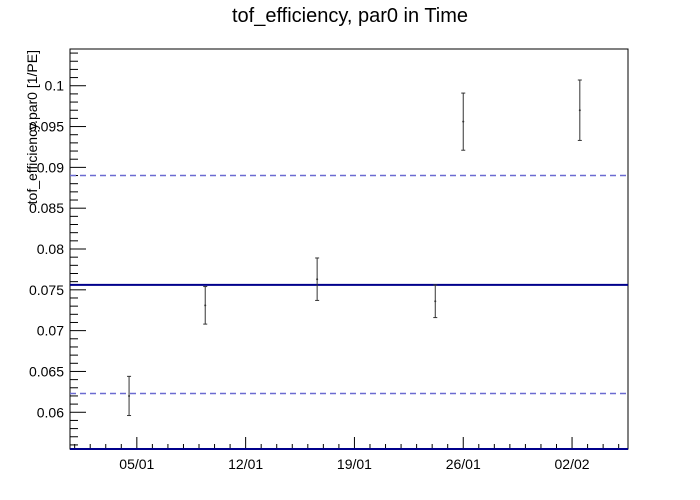 The width and height of the screenshot is (700, 500). What do you see at coordinates (46, 208) in the screenshot?
I see `y-tick-label: 0.085` at bounding box center [46, 208].